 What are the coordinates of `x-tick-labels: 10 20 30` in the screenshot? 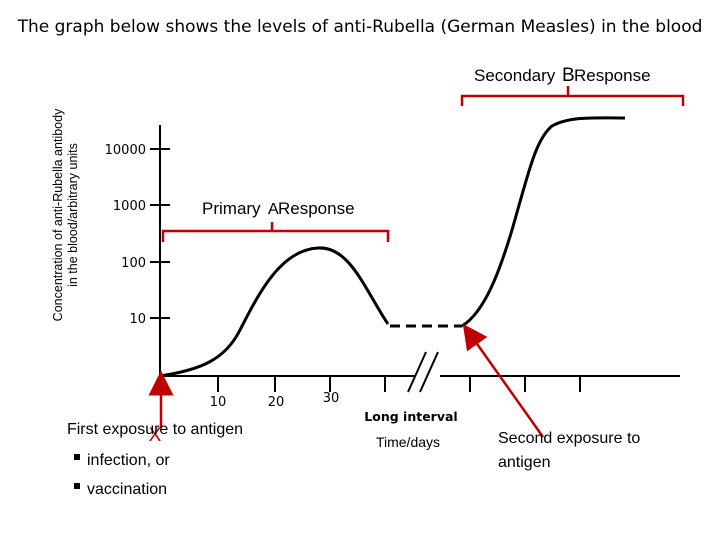 It's located at (275, 400).